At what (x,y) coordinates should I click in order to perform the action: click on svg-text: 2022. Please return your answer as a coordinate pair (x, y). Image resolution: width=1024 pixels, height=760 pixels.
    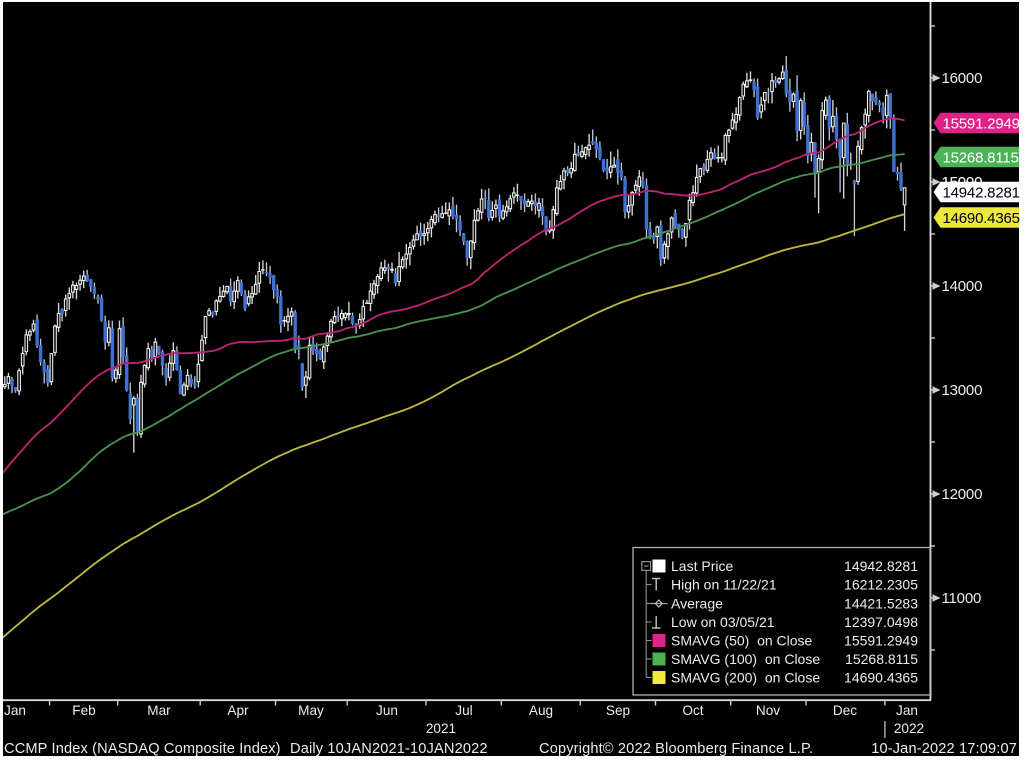
    Looking at the image, I should click on (909, 728).